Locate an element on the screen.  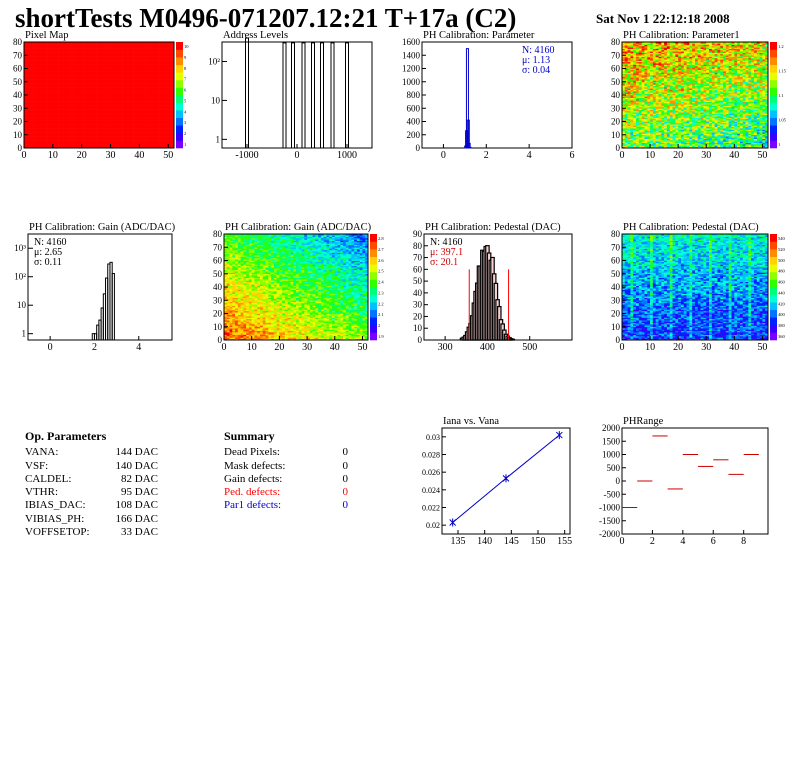
summary-label: Par1 defects: is located at coordinates (253, 505).